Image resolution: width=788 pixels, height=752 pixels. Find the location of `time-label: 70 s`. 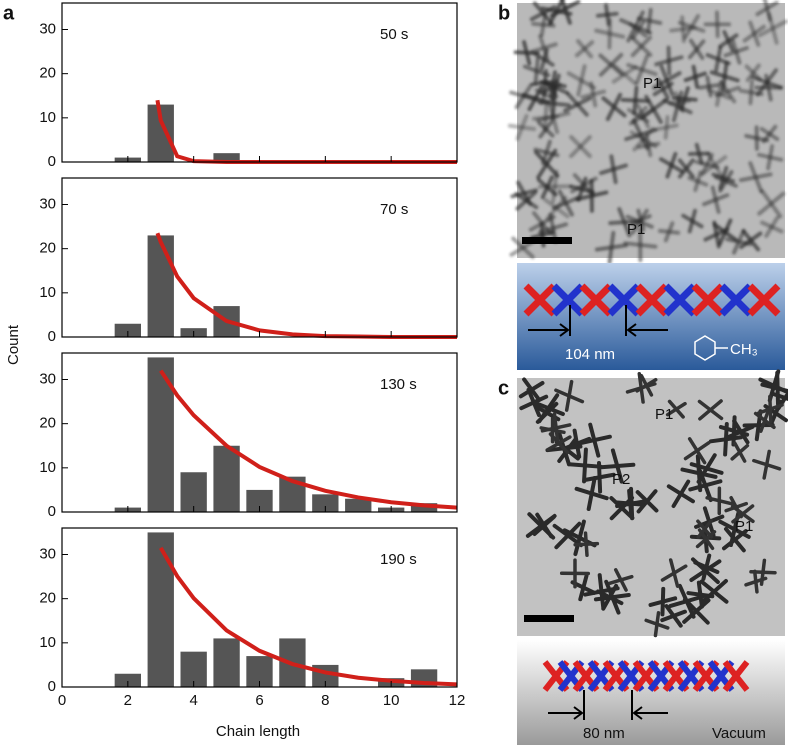

time-label: 70 s is located at coordinates (394, 209).